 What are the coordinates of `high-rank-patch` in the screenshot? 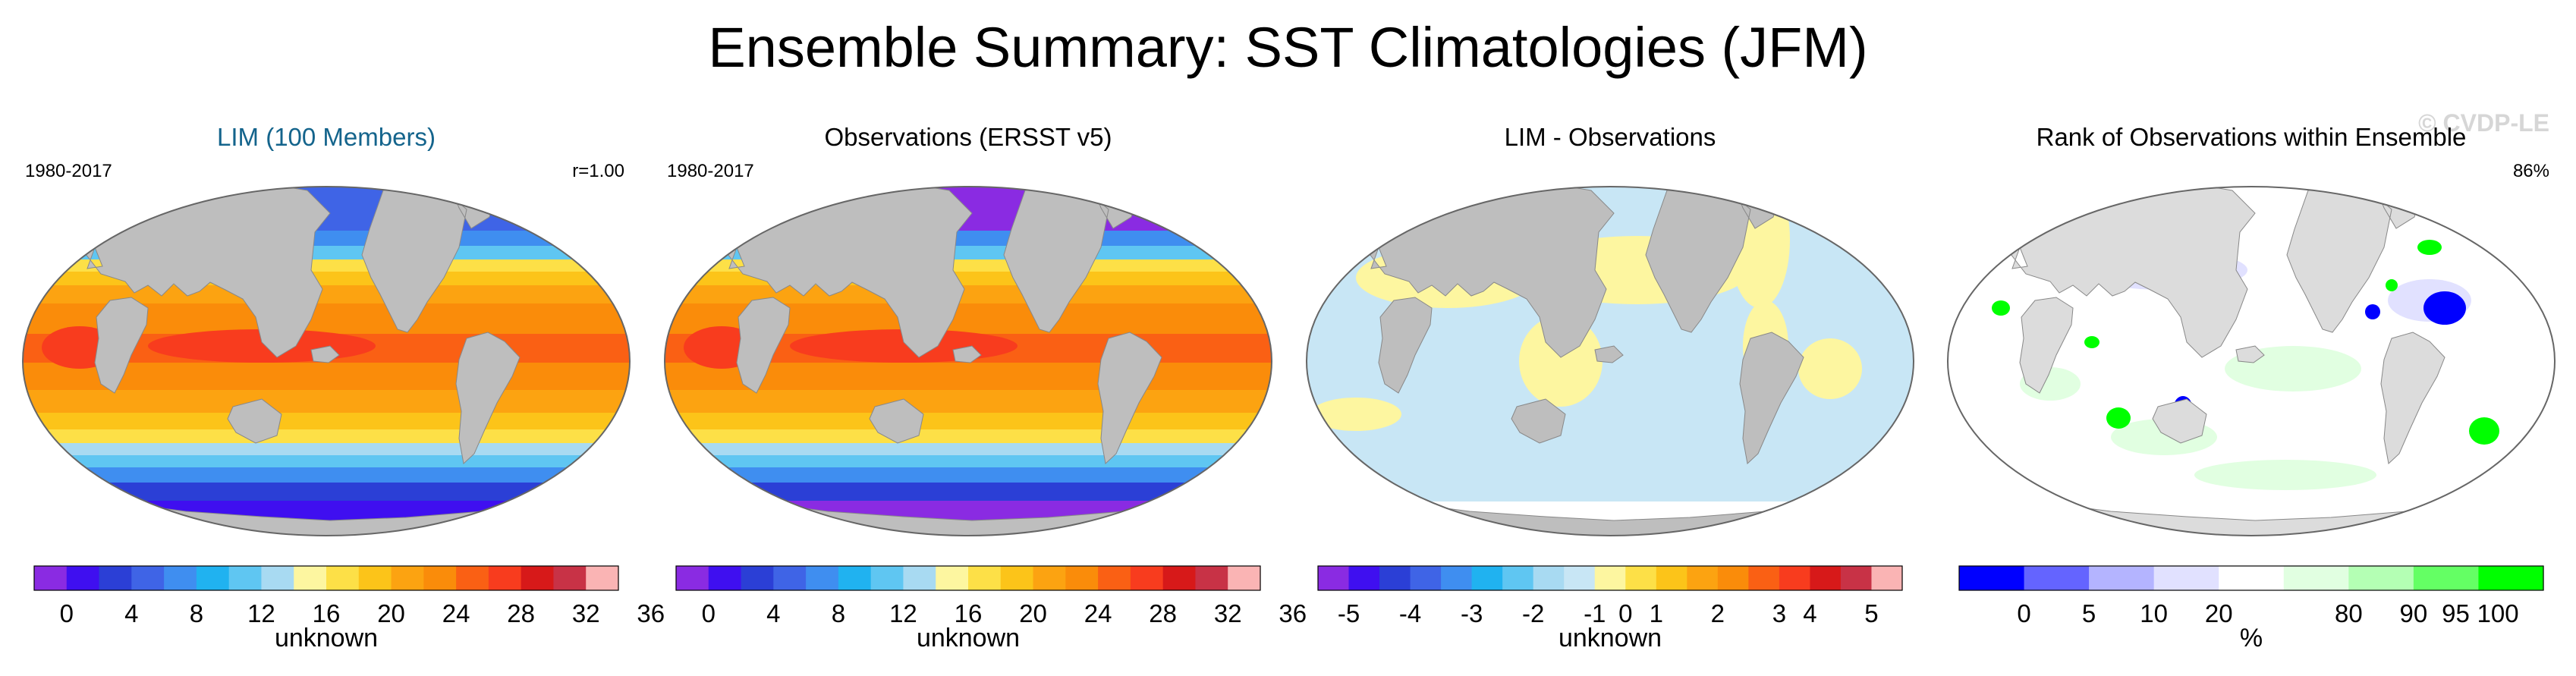 It's located at (2285, 475).